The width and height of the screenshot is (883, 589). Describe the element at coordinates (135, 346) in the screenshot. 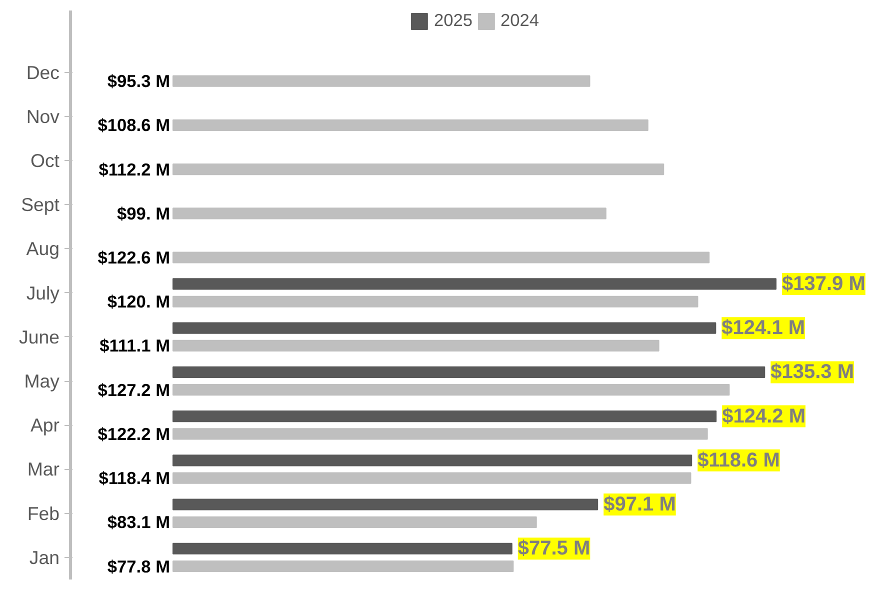

I see `data-label: $111.1 M` at that location.